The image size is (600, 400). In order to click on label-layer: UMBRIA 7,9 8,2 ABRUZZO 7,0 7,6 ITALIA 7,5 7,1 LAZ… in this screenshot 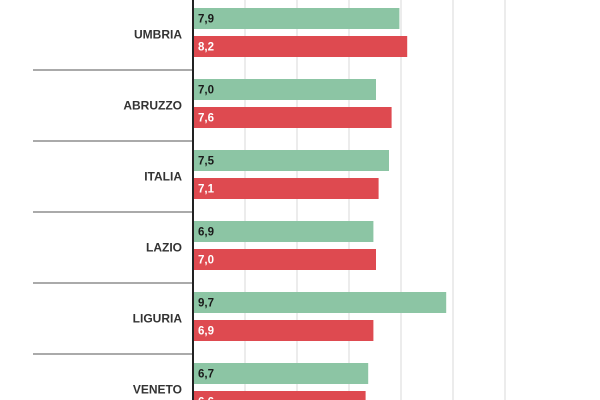, I will do `click(168, 207)`.